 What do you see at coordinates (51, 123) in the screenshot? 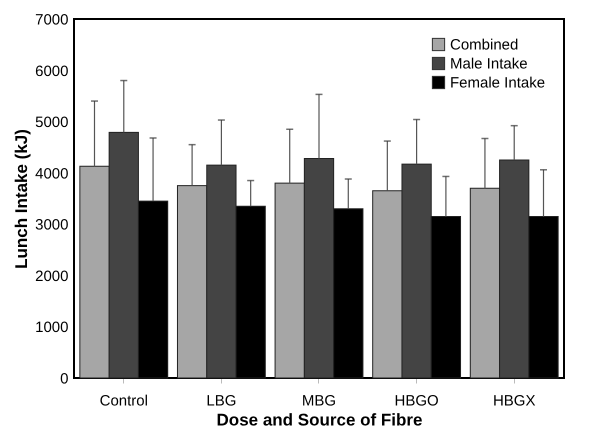
I see `y-tick-label: 5000` at bounding box center [51, 123].